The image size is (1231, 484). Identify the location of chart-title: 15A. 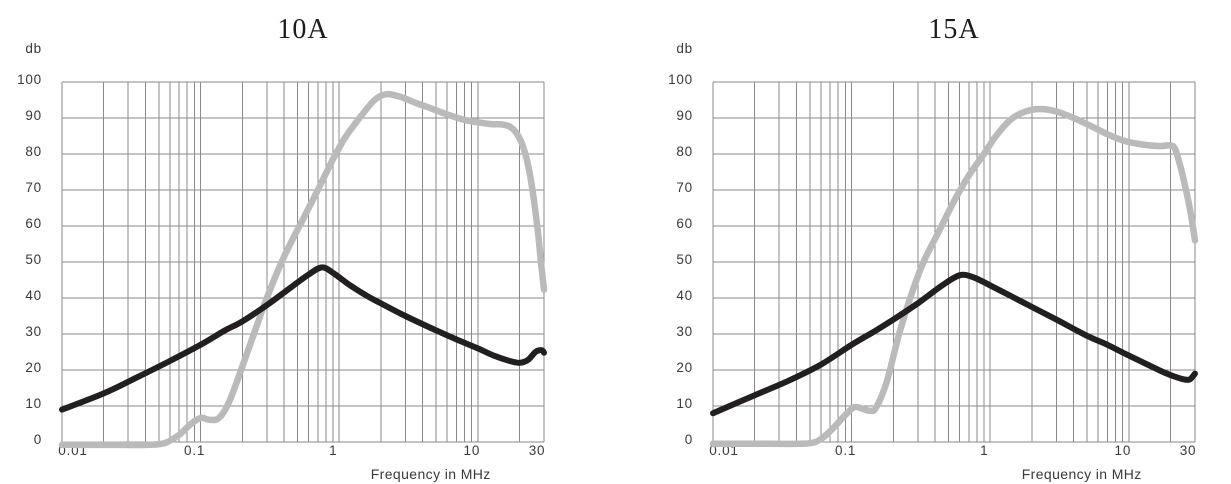
(953, 29).